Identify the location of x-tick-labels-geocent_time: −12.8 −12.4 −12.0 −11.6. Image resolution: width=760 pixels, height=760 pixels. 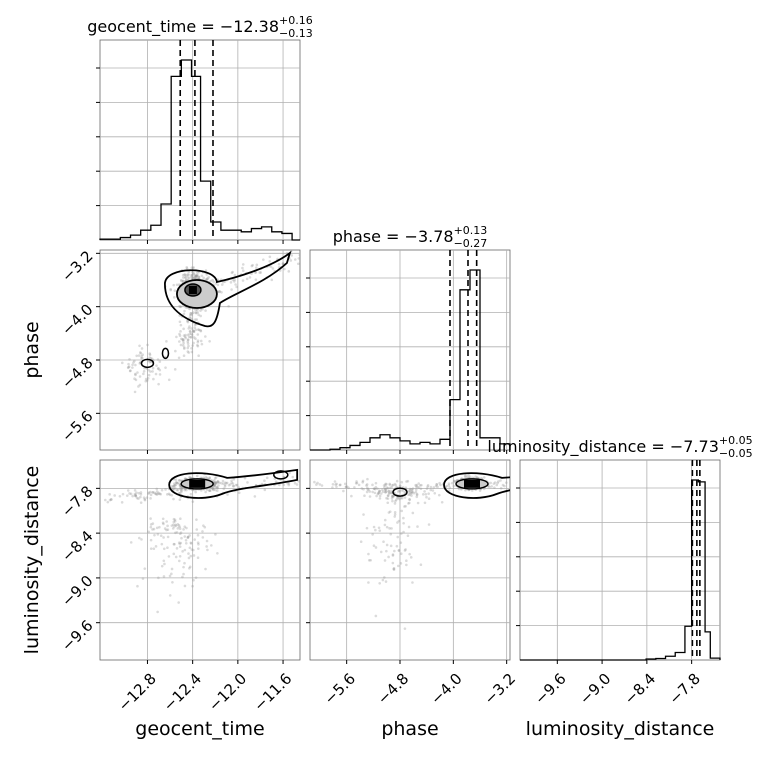
(205, 692).